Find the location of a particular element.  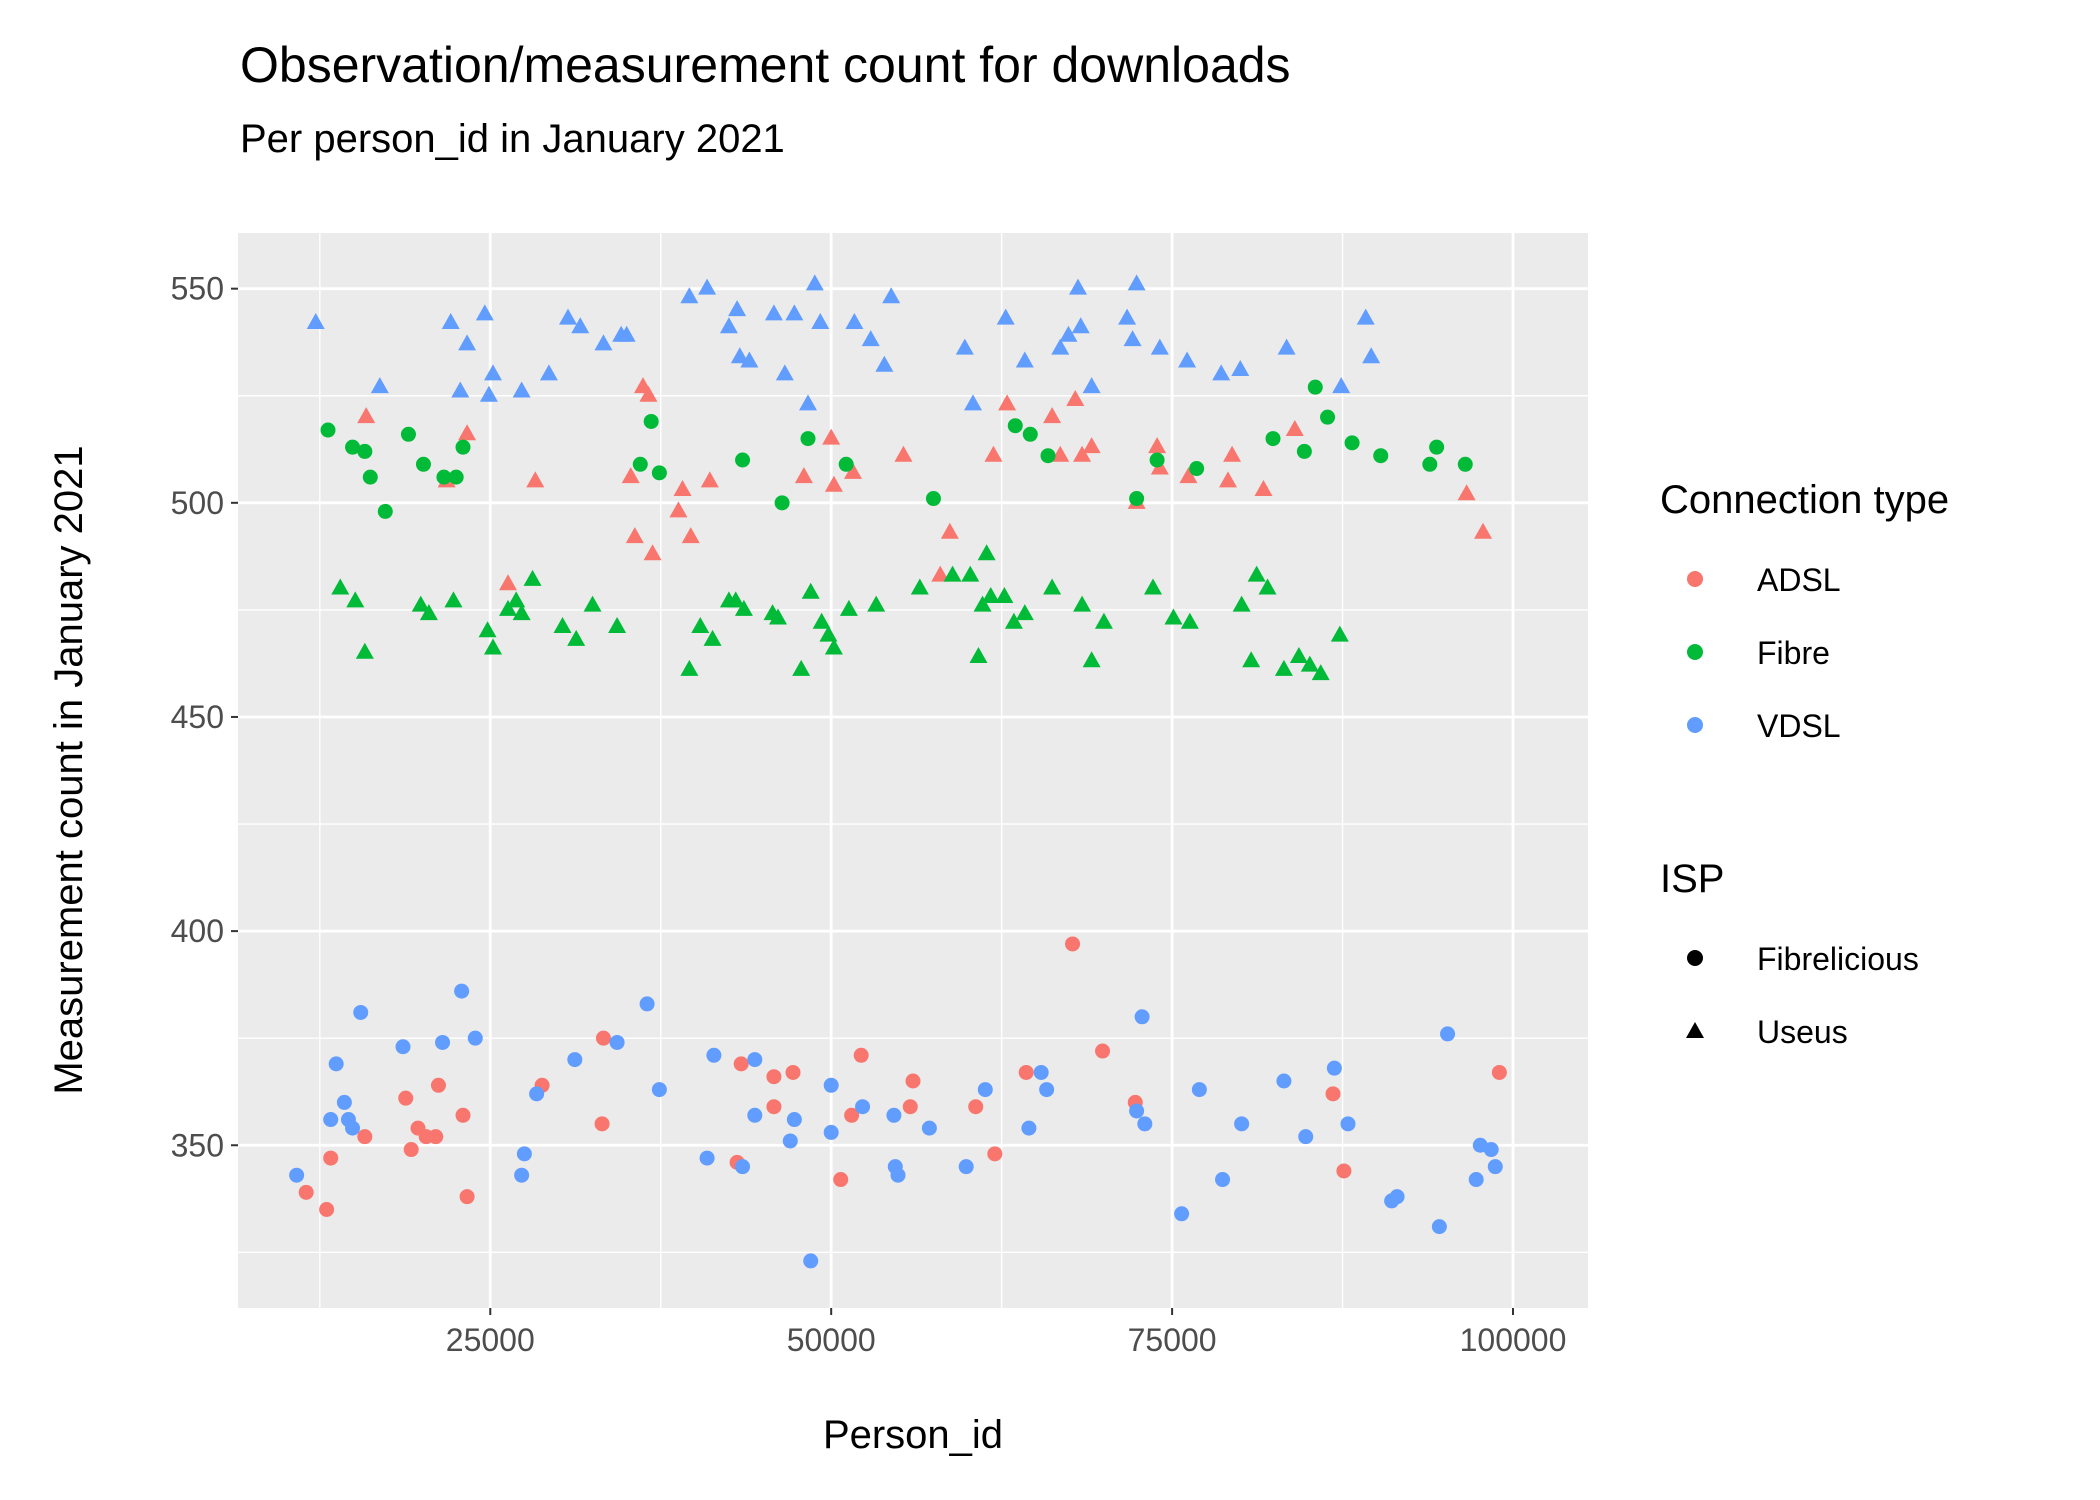

legend-key-fibre is located at coordinates (1695, 652).